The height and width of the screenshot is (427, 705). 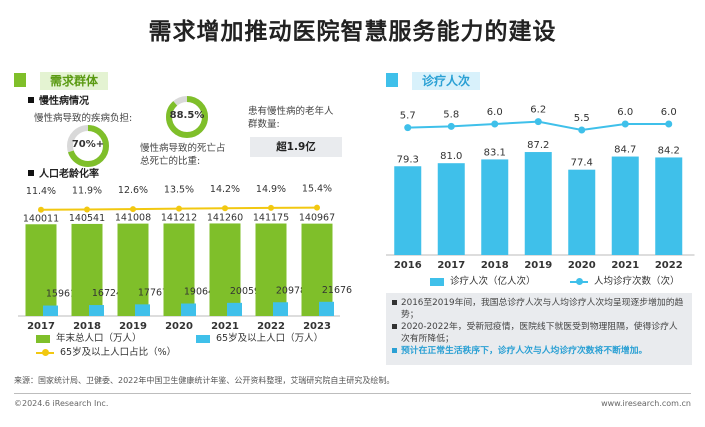 What do you see at coordinates (183, 155) in the screenshot?
I see `death-label: 慢性病导致的死亡占 总死亡的比重:` at bounding box center [183, 155].